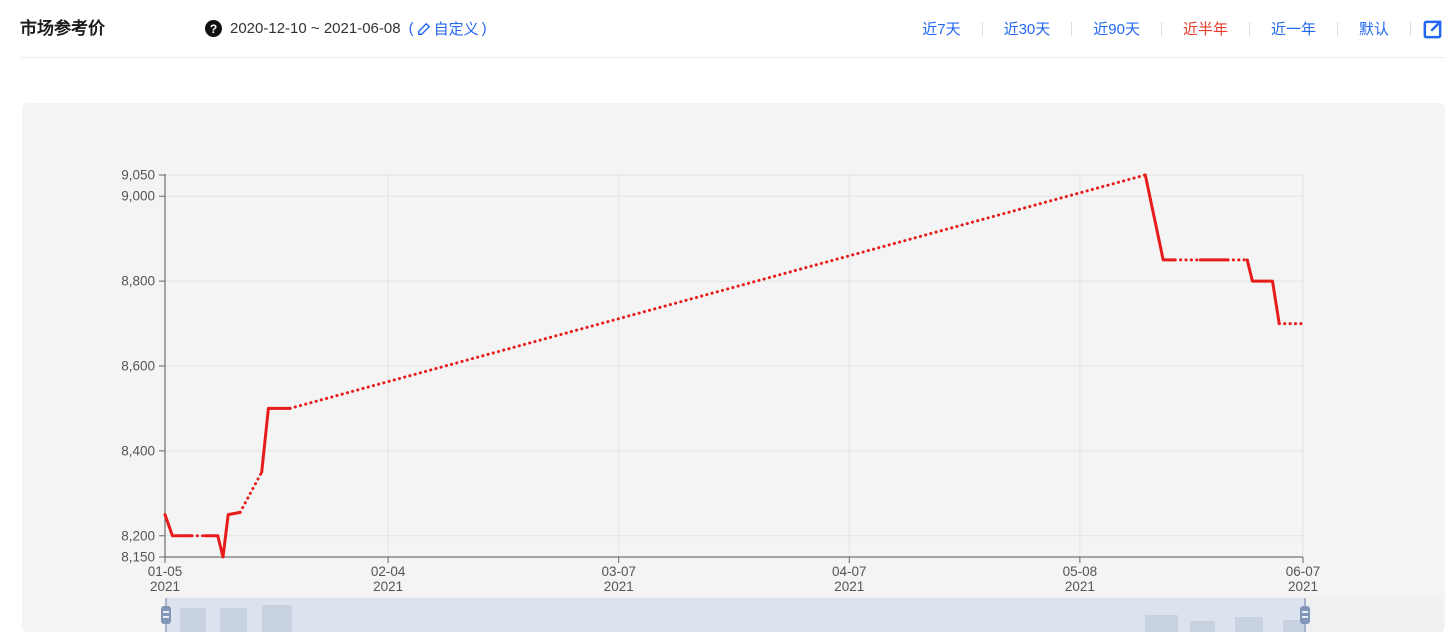  Describe the element at coordinates (62, 28) in the screenshot. I see `page-title: 市场参考价` at that location.